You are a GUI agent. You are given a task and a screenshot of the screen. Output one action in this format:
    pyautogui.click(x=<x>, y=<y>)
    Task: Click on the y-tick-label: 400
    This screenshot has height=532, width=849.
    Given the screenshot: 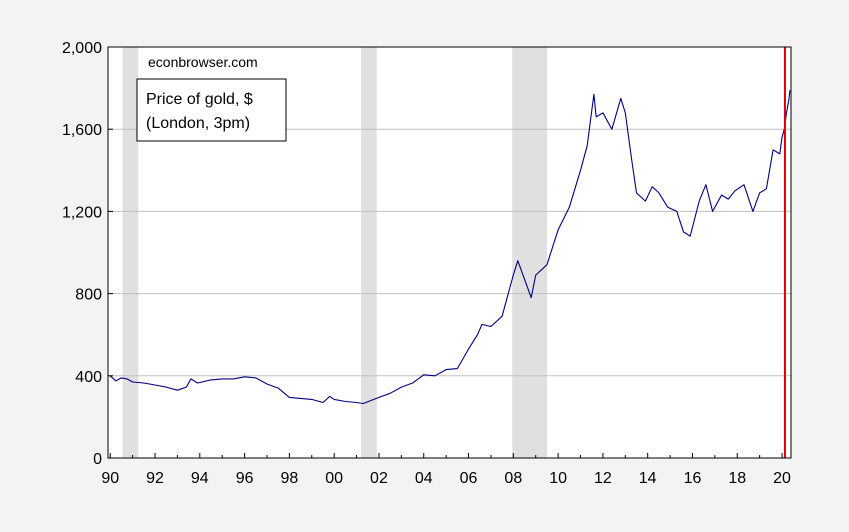 What is the action you would take?
    pyautogui.click(x=88, y=377)
    